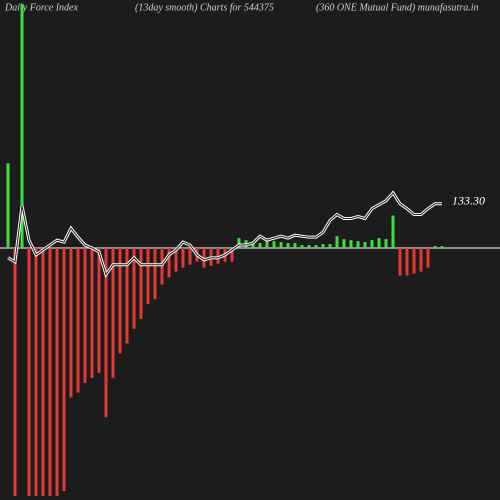 Image resolution: width=500 pixels, height=500 pixels. I want to click on title-center: (13day smooth) Charts for 544375, so click(204, 7).